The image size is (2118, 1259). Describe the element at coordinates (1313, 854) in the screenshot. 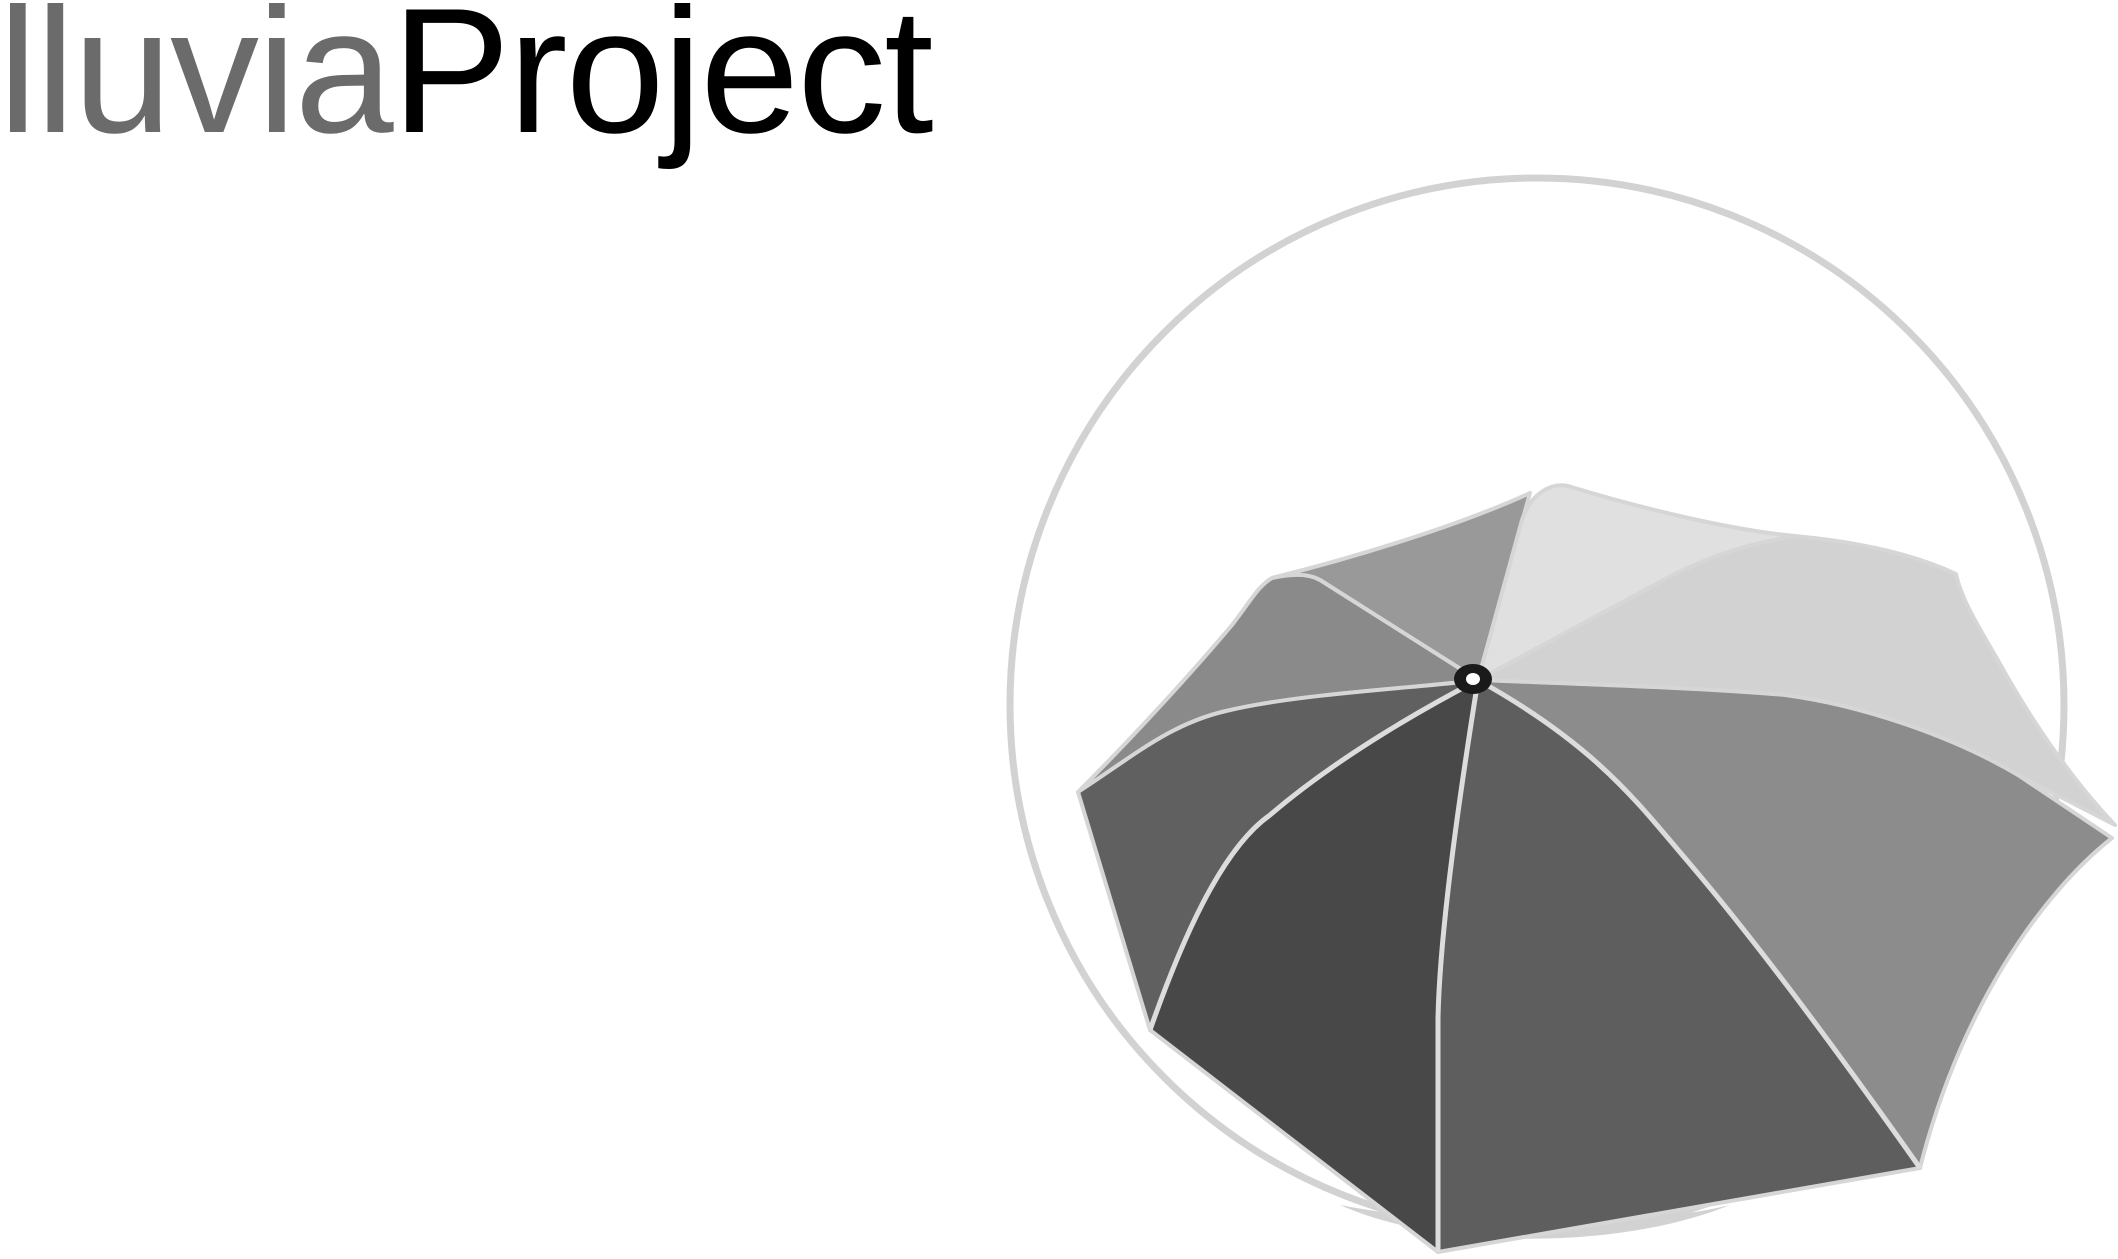

I see `umbrella-rib-left` at that location.